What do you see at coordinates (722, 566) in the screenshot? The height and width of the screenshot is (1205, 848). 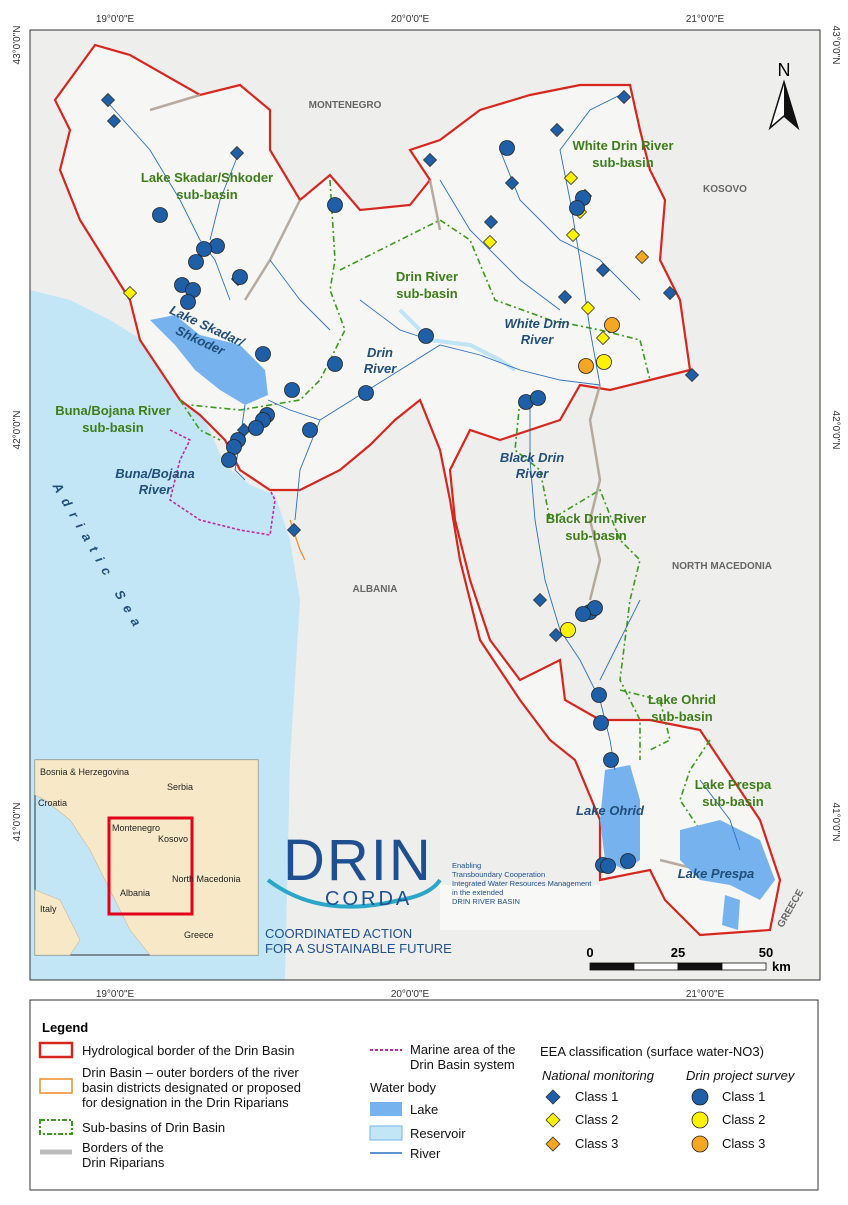 I see `country-label: NORTH MACEDONIA` at bounding box center [722, 566].